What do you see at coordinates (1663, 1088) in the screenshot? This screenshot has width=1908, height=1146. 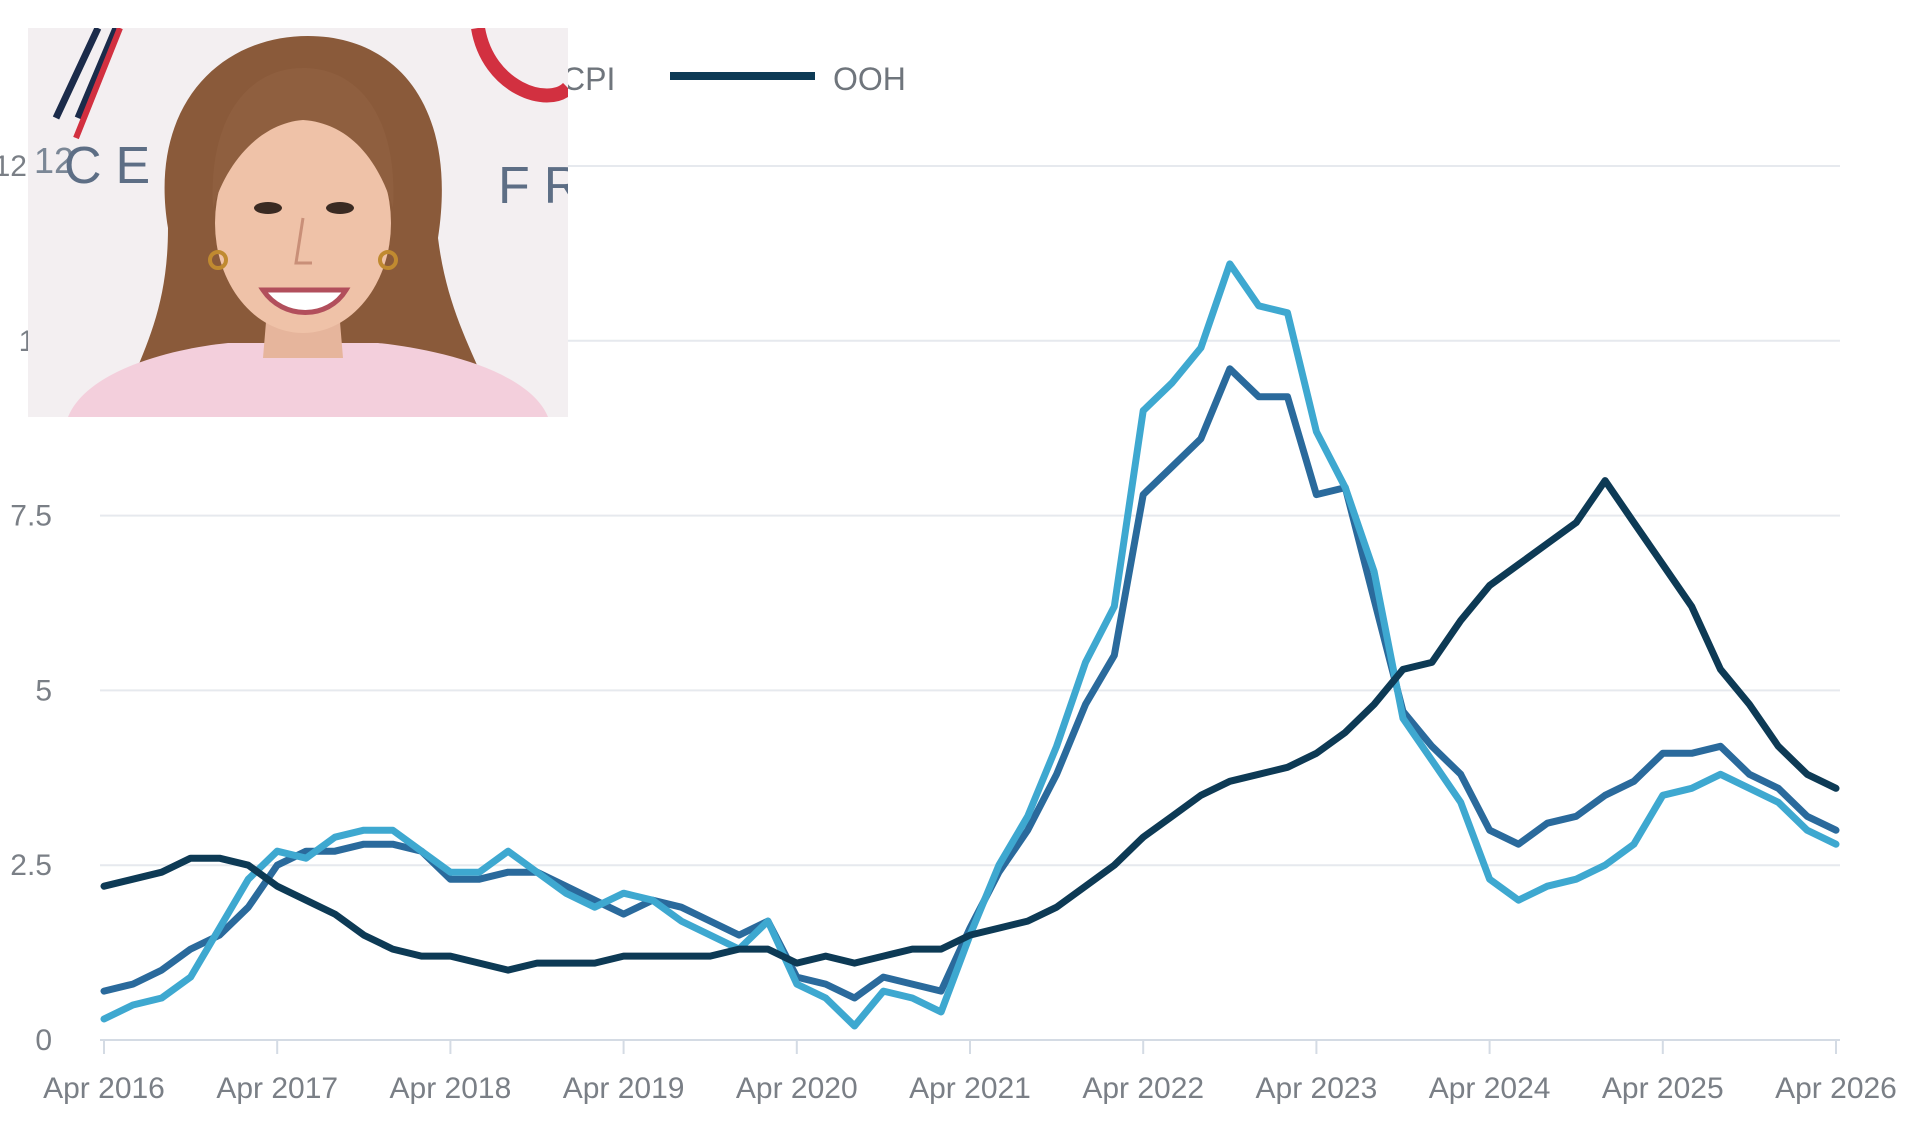 I see `x-tick-label: Apr 2025` at bounding box center [1663, 1088].